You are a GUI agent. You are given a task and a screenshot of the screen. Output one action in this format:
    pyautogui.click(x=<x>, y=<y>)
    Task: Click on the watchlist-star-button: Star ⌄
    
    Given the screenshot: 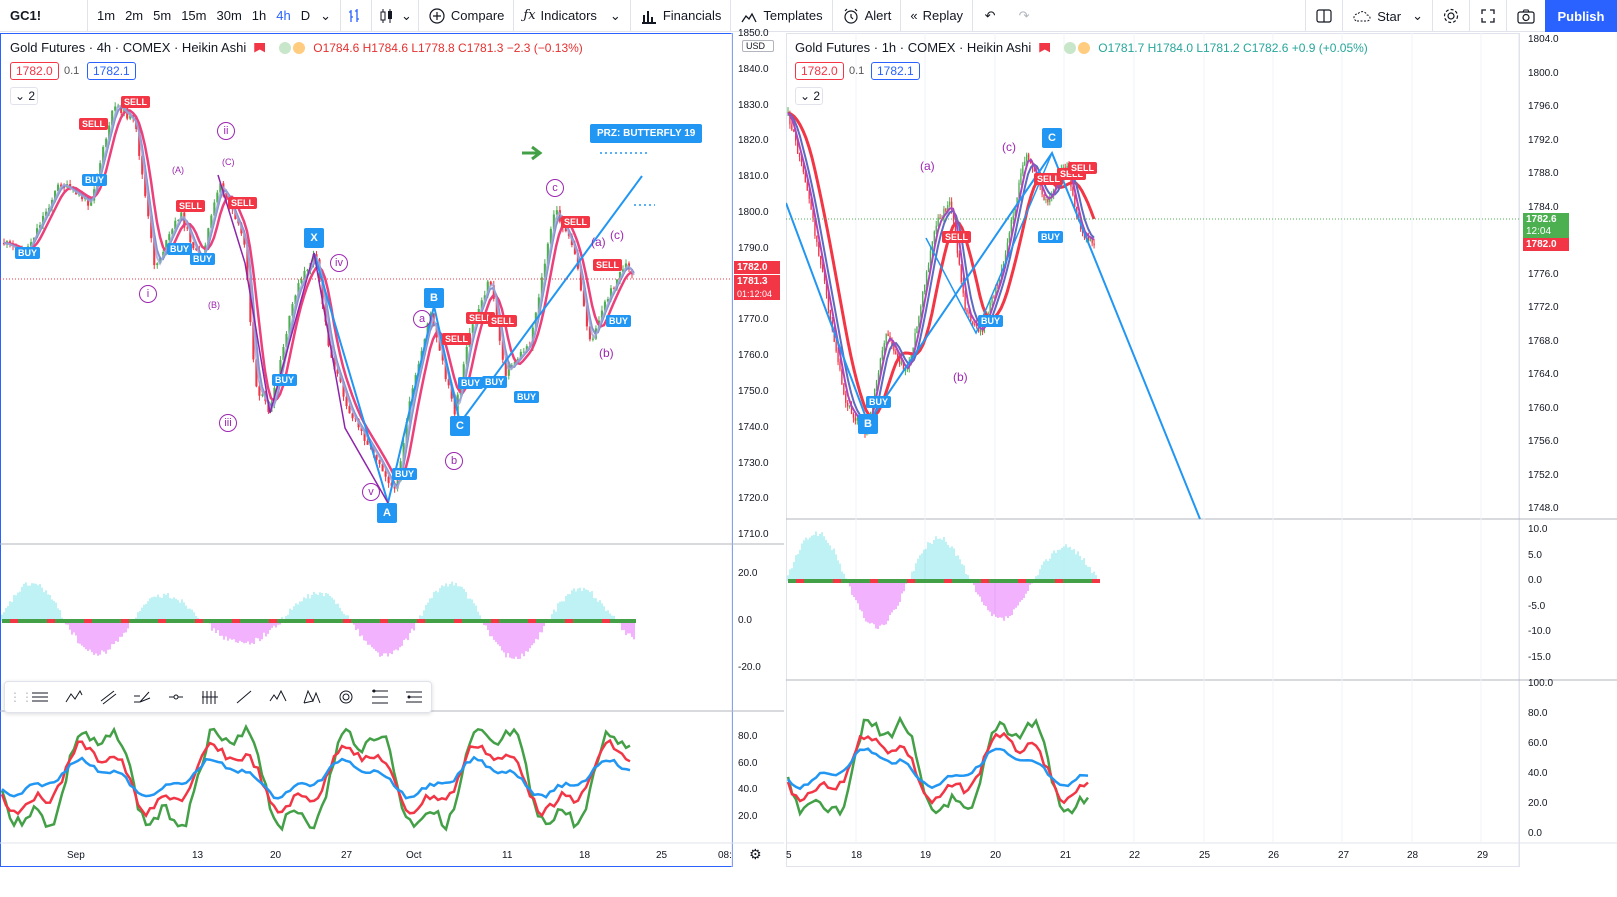 What is the action you would take?
    pyautogui.click(x=1387, y=16)
    